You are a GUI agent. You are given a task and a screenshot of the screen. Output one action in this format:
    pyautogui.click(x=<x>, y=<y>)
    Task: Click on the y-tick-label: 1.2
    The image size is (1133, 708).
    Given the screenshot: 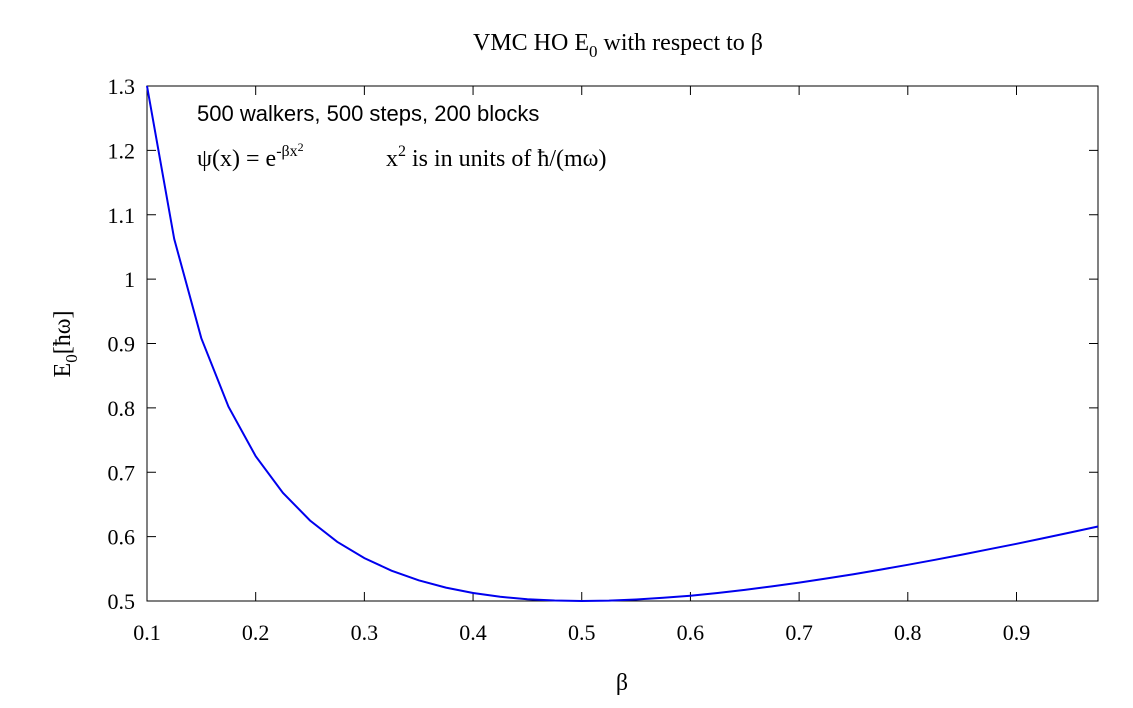 What is the action you would take?
    pyautogui.click(x=122, y=150)
    